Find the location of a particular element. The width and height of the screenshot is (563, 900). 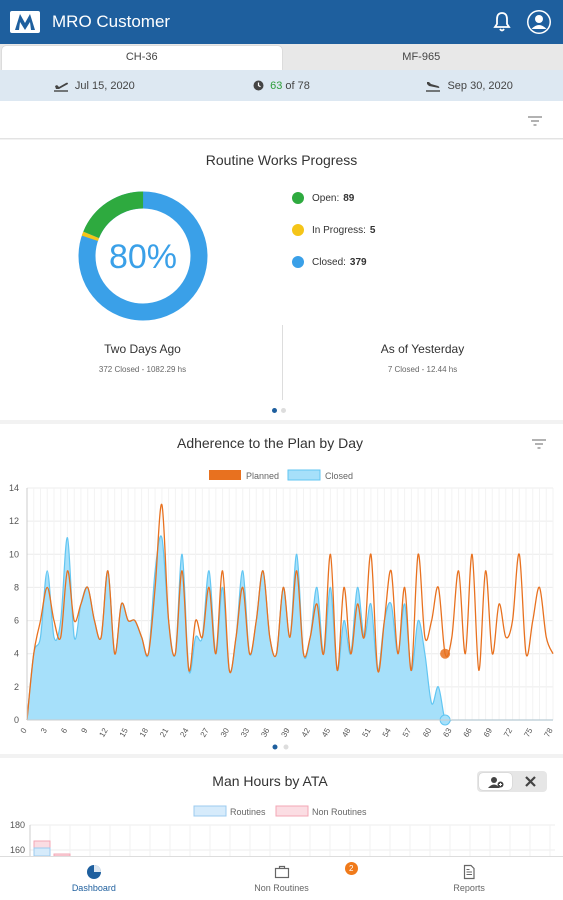

toggle-by-tools is located at coordinates (530, 781).